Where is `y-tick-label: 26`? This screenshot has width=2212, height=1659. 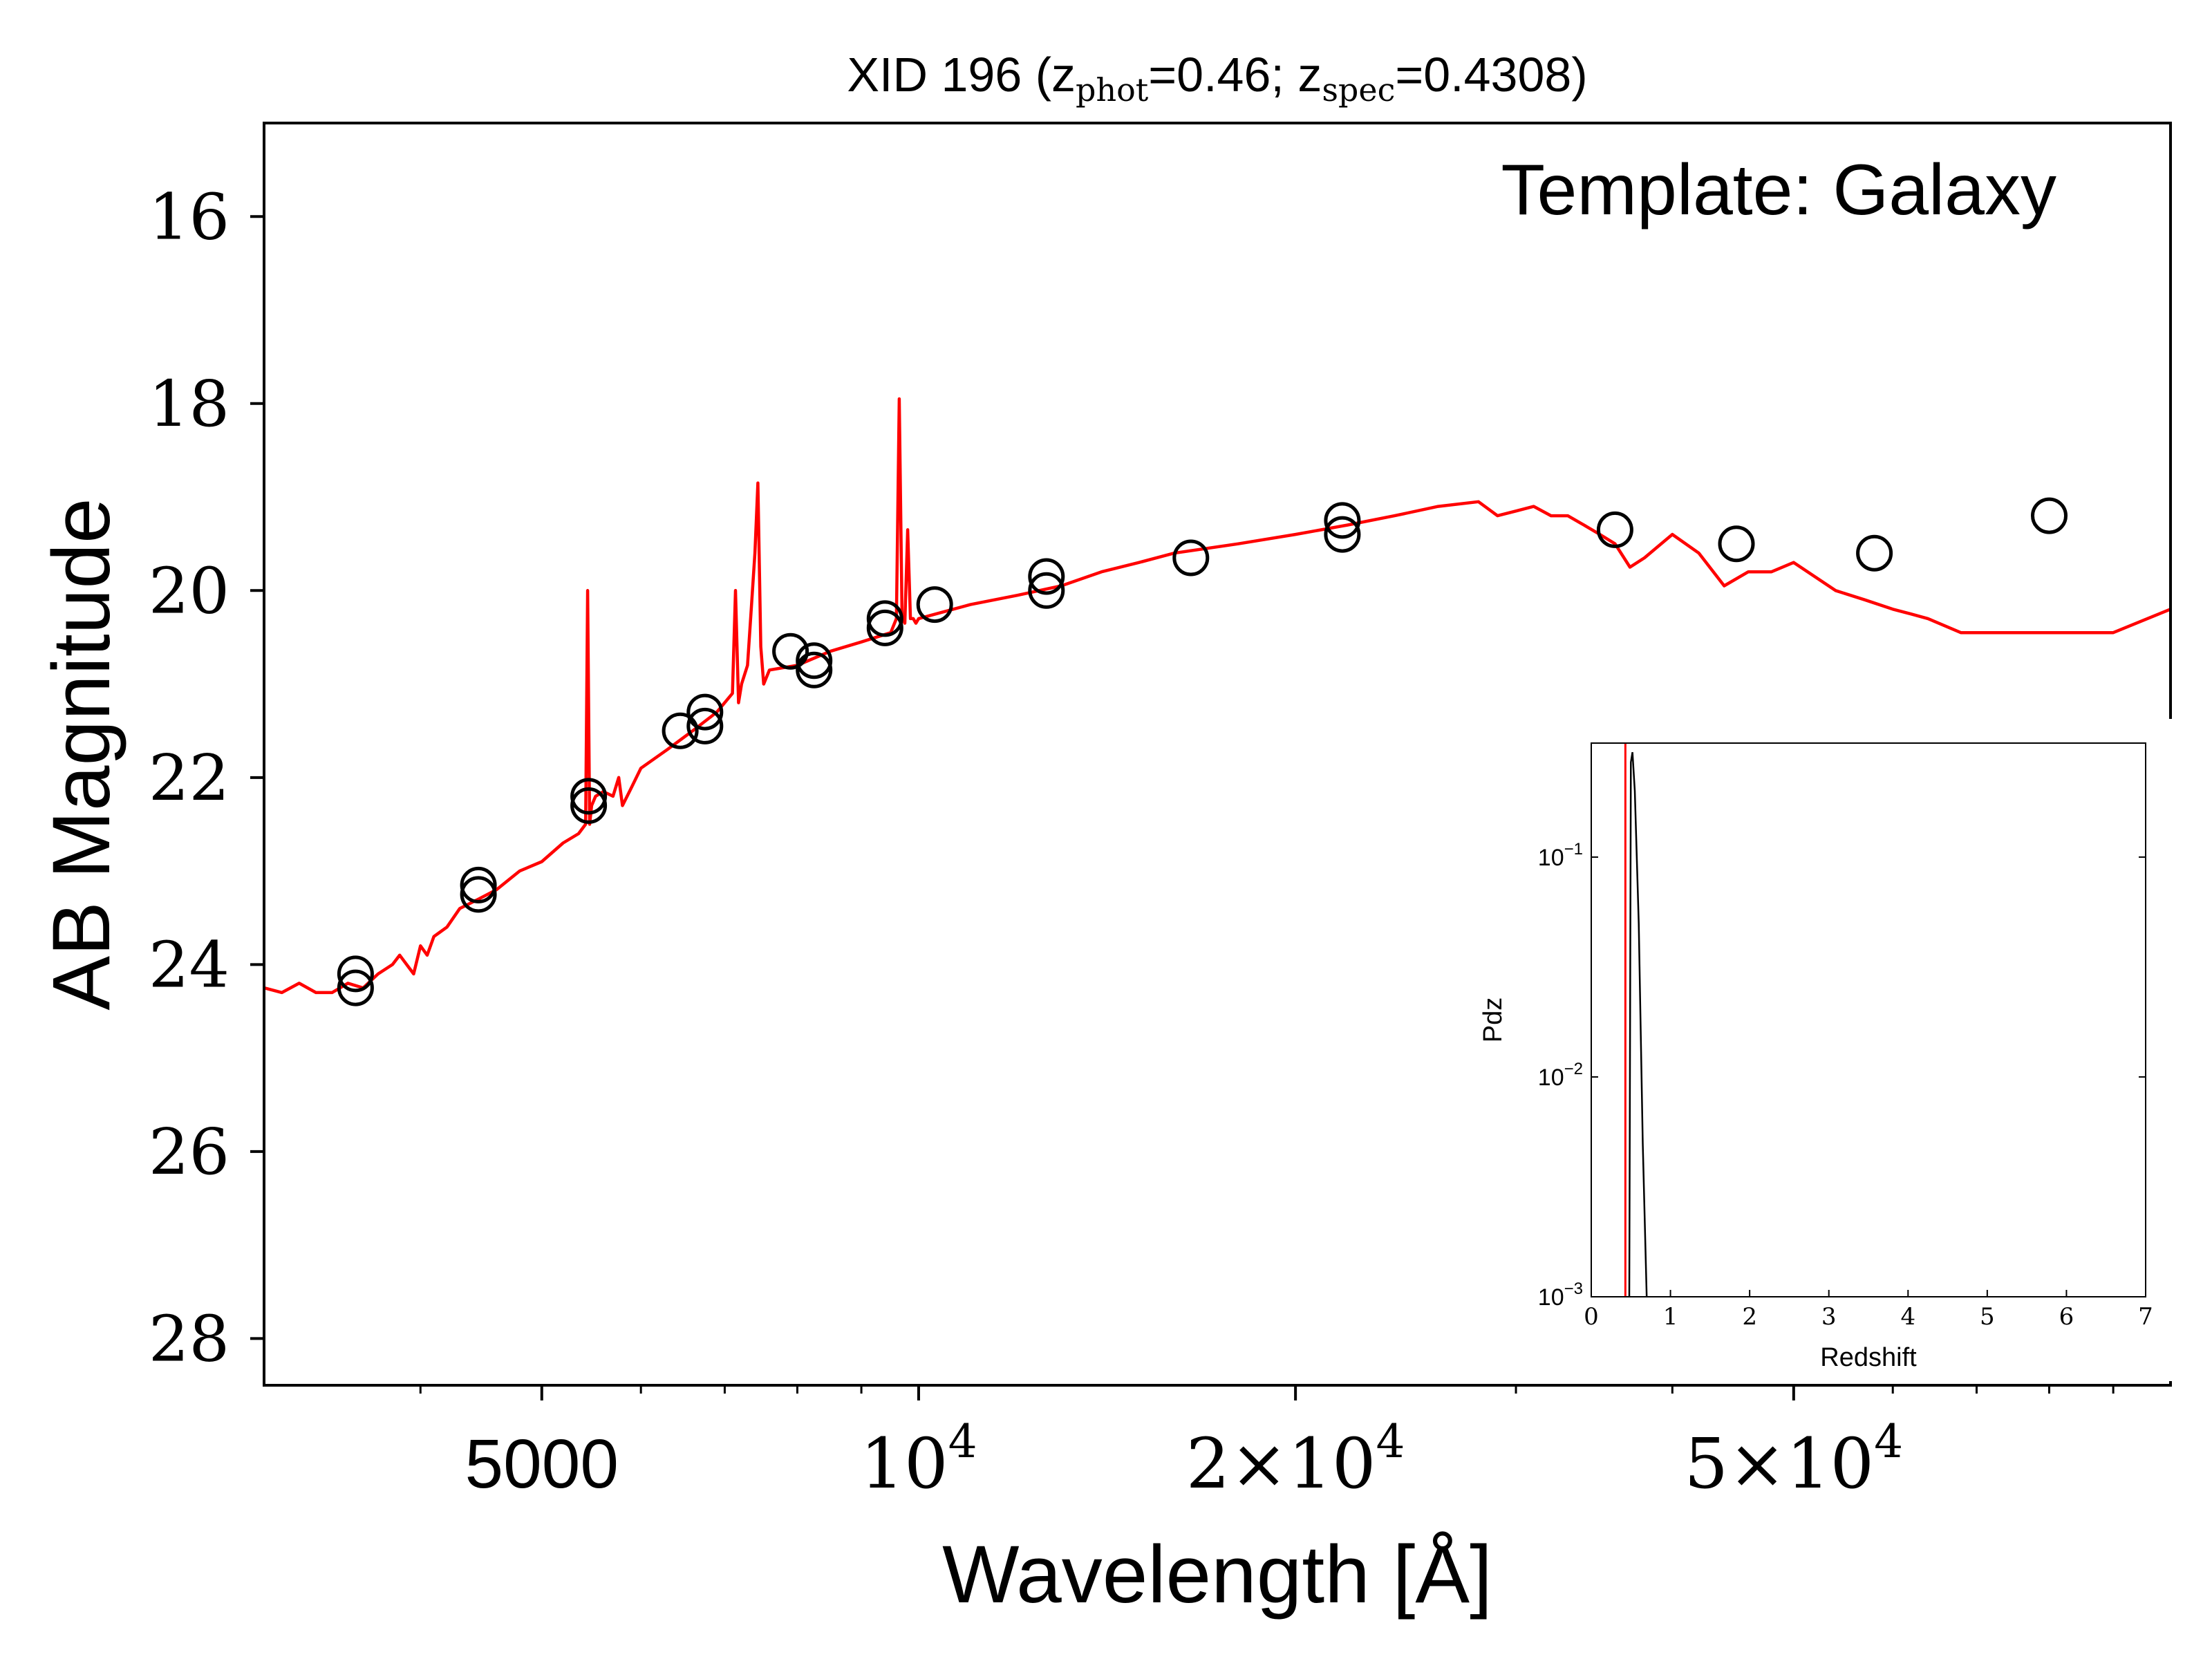 y-tick-label: 26 is located at coordinates (189, 1152).